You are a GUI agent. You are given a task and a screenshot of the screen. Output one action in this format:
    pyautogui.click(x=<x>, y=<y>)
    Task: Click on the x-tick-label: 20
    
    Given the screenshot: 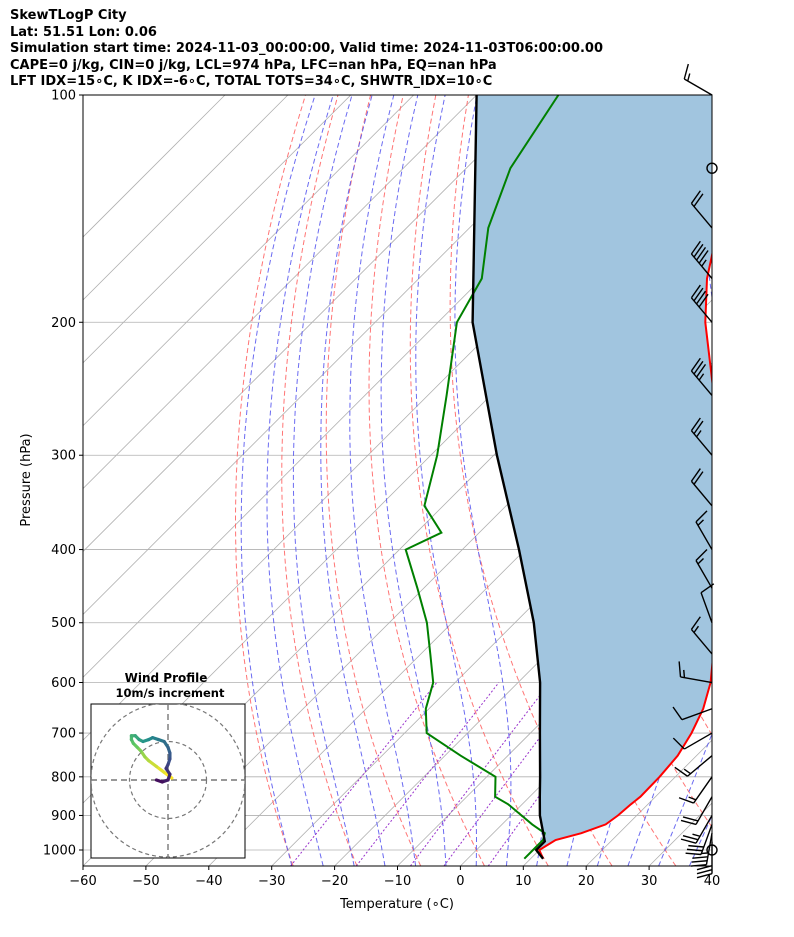 What is the action you would take?
    pyautogui.click(x=586, y=881)
    